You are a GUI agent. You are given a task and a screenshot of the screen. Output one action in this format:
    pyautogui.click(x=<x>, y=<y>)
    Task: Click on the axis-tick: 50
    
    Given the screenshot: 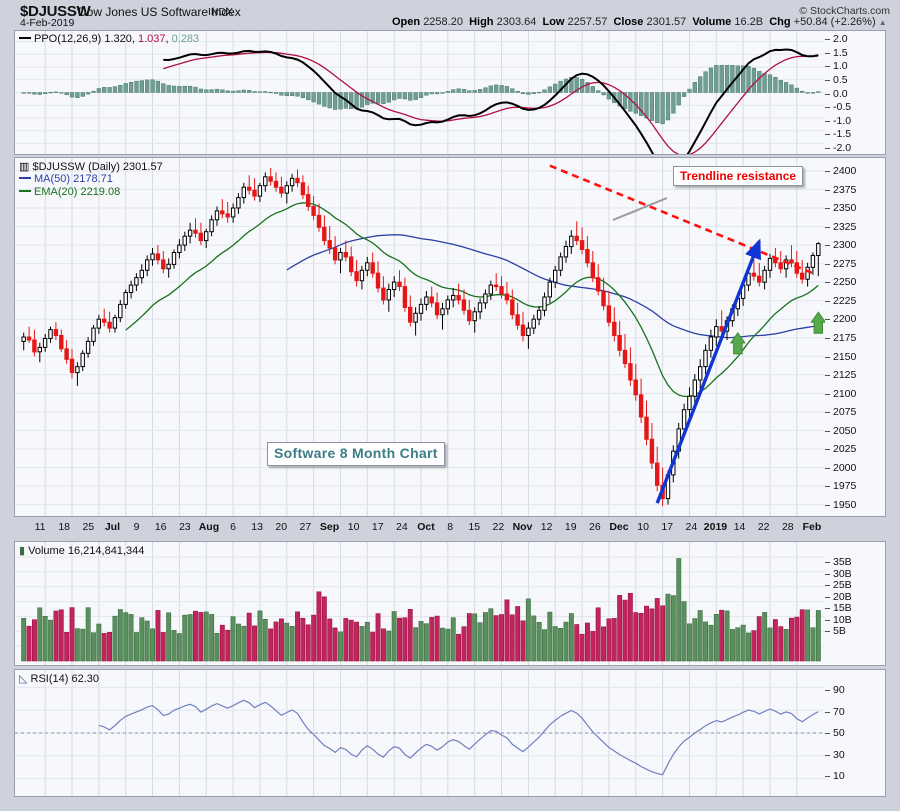 What is the action you would take?
    pyautogui.click(x=839, y=733)
    